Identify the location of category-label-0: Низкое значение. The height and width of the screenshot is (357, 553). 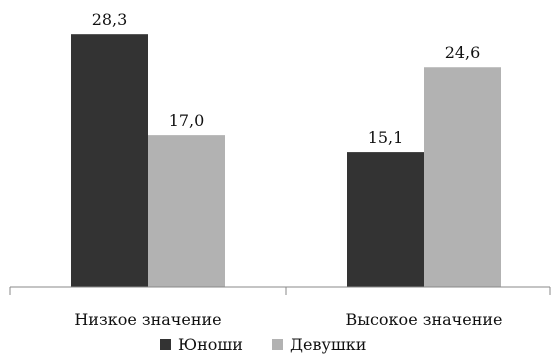
(147, 319).